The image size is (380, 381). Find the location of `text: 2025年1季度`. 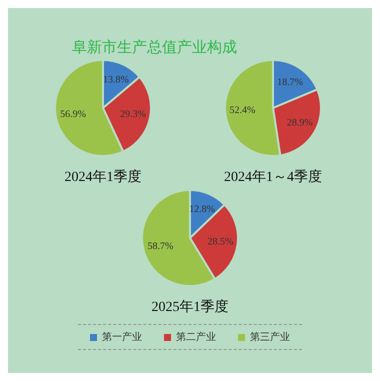

text: 2025年1季度 is located at coordinates (190, 307).